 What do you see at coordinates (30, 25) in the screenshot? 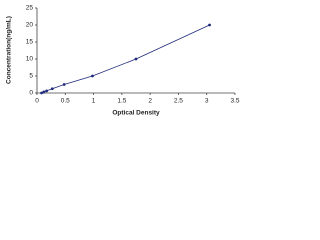
I see `y-tick-label: 20` at bounding box center [30, 25].